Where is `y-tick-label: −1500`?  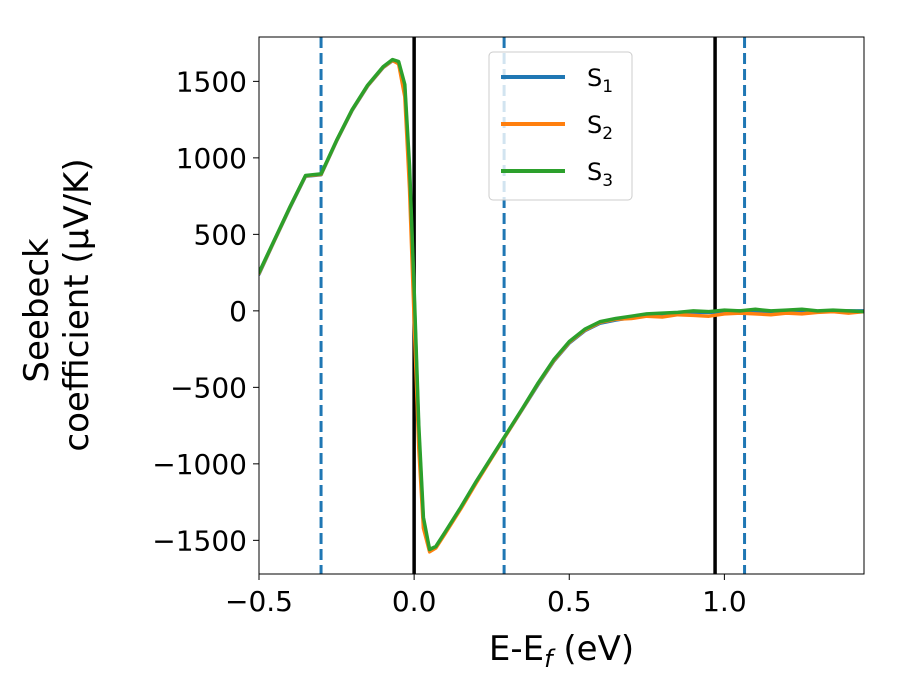 y-tick-label: −1500 is located at coordinates (199, 540).